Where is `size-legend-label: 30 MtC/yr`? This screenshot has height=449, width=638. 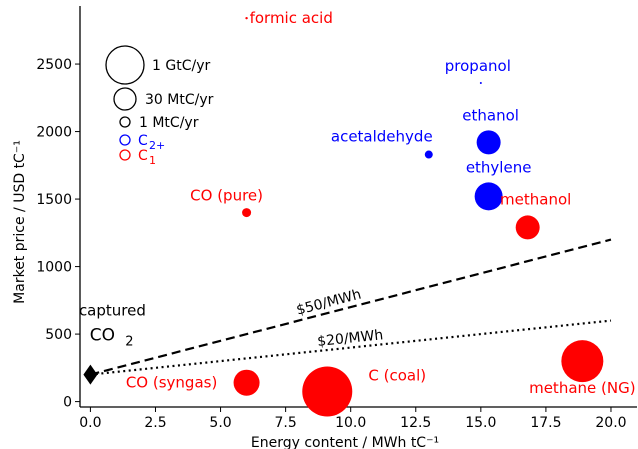
size-legend-label: 30 MtC/yr is located at coordinates (179, 100).